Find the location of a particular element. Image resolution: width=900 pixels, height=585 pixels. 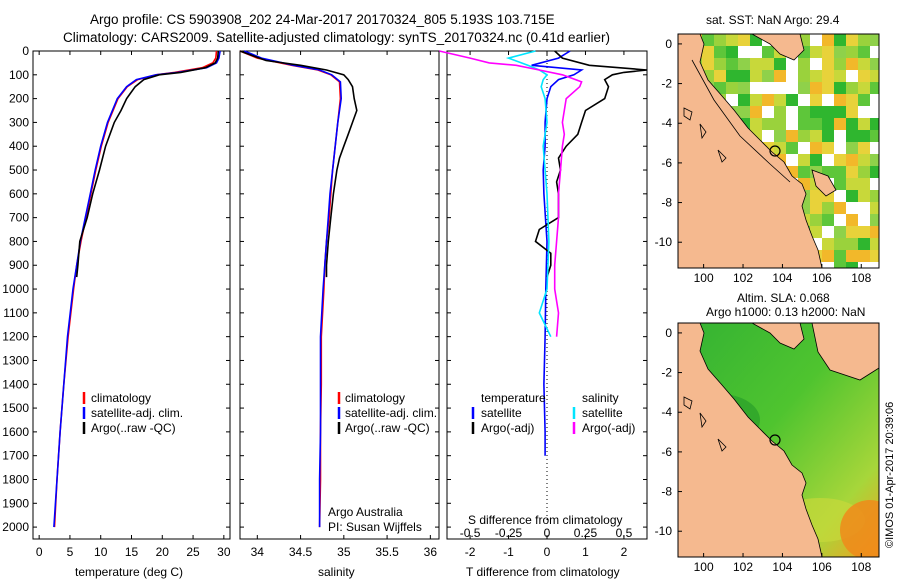

x-tick-label: 10 is located at coordinates (101, 552).